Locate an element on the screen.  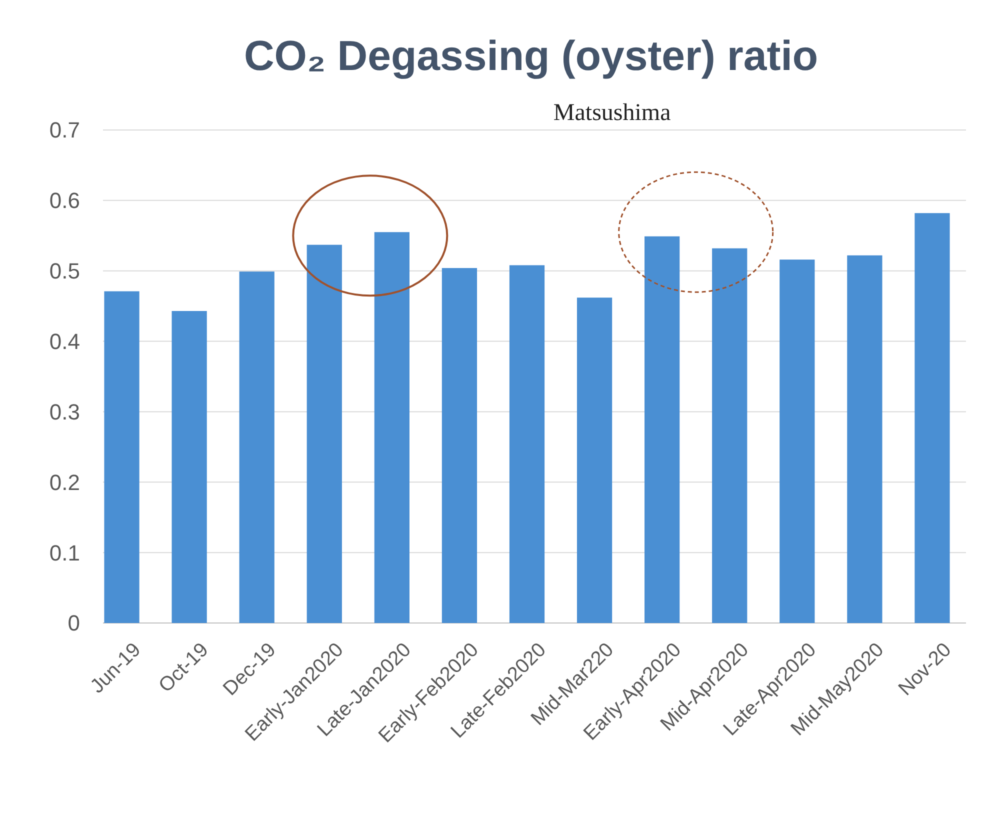
text: Matsushima is located at coordinates (612, 113).